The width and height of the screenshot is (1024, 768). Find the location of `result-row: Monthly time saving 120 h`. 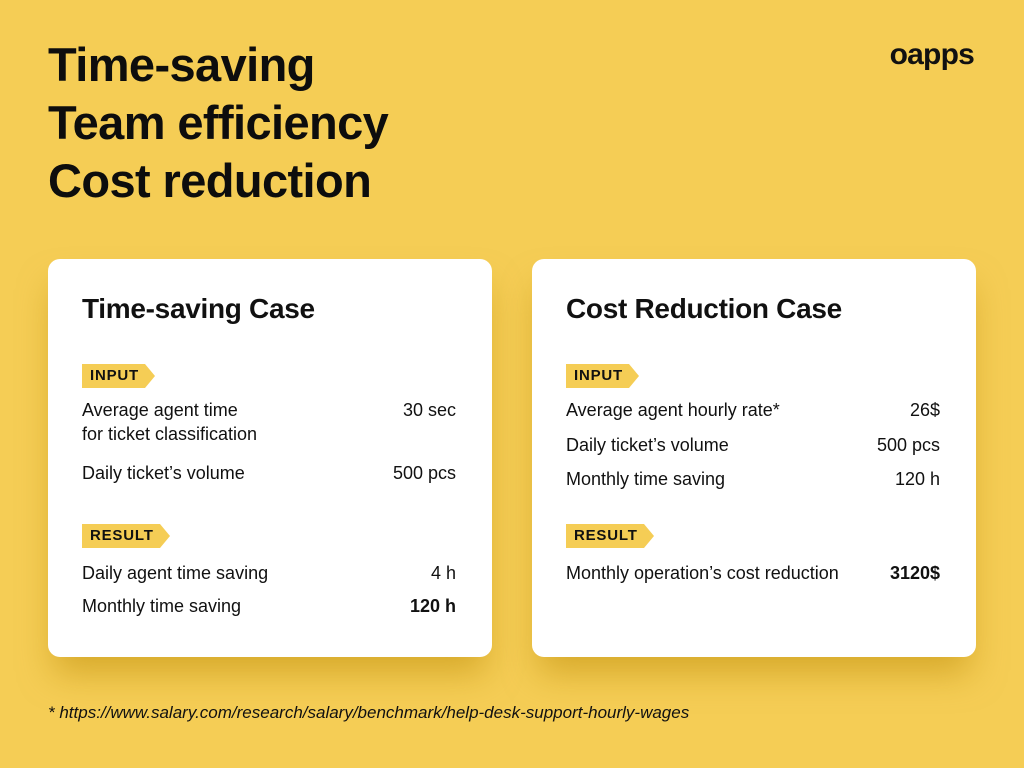

result-row: Monthly time saving 120 h is located at coordinates (269, 606).